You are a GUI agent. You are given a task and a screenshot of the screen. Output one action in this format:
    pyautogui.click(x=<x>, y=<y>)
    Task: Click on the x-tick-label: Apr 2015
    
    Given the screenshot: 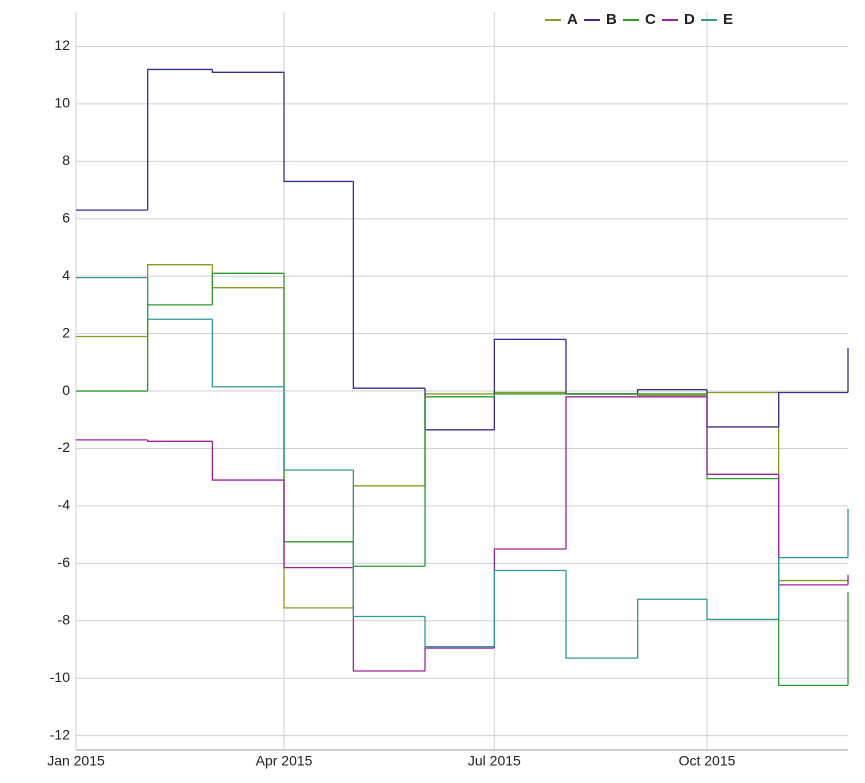 What is the action you would take?
    pyautogui.click(x=284, y=761)
    